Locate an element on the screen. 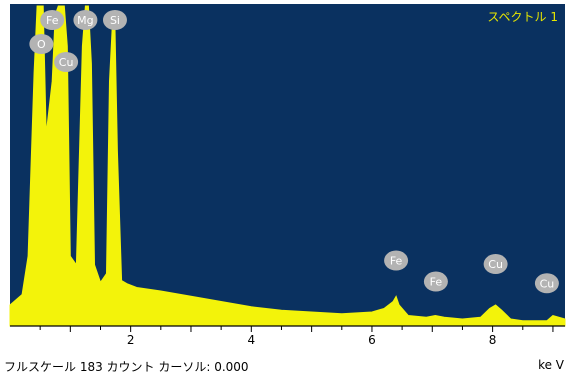 This screenshot has width=568, height=380. peak-label-text: Si is located at coordinates (115, 20).